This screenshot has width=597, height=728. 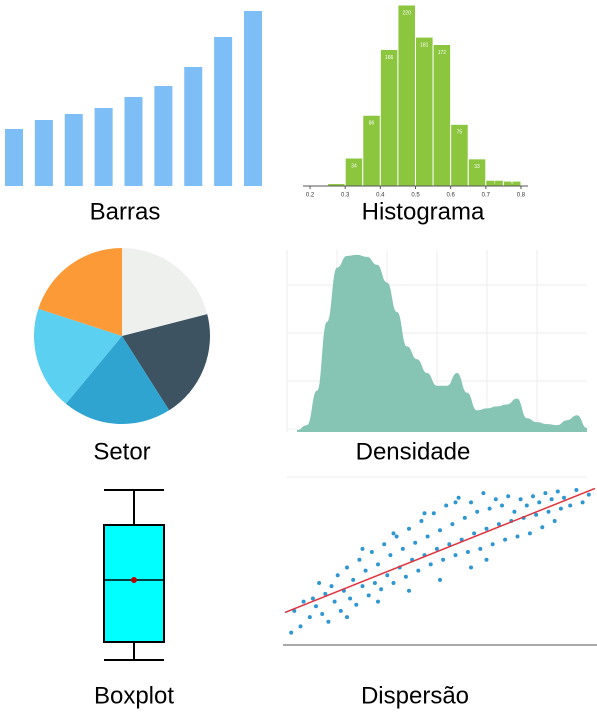 What do you see at coordinates (372, 124) in the screenshot?
I see `value-label: 86` at bounding box center [372, 124].